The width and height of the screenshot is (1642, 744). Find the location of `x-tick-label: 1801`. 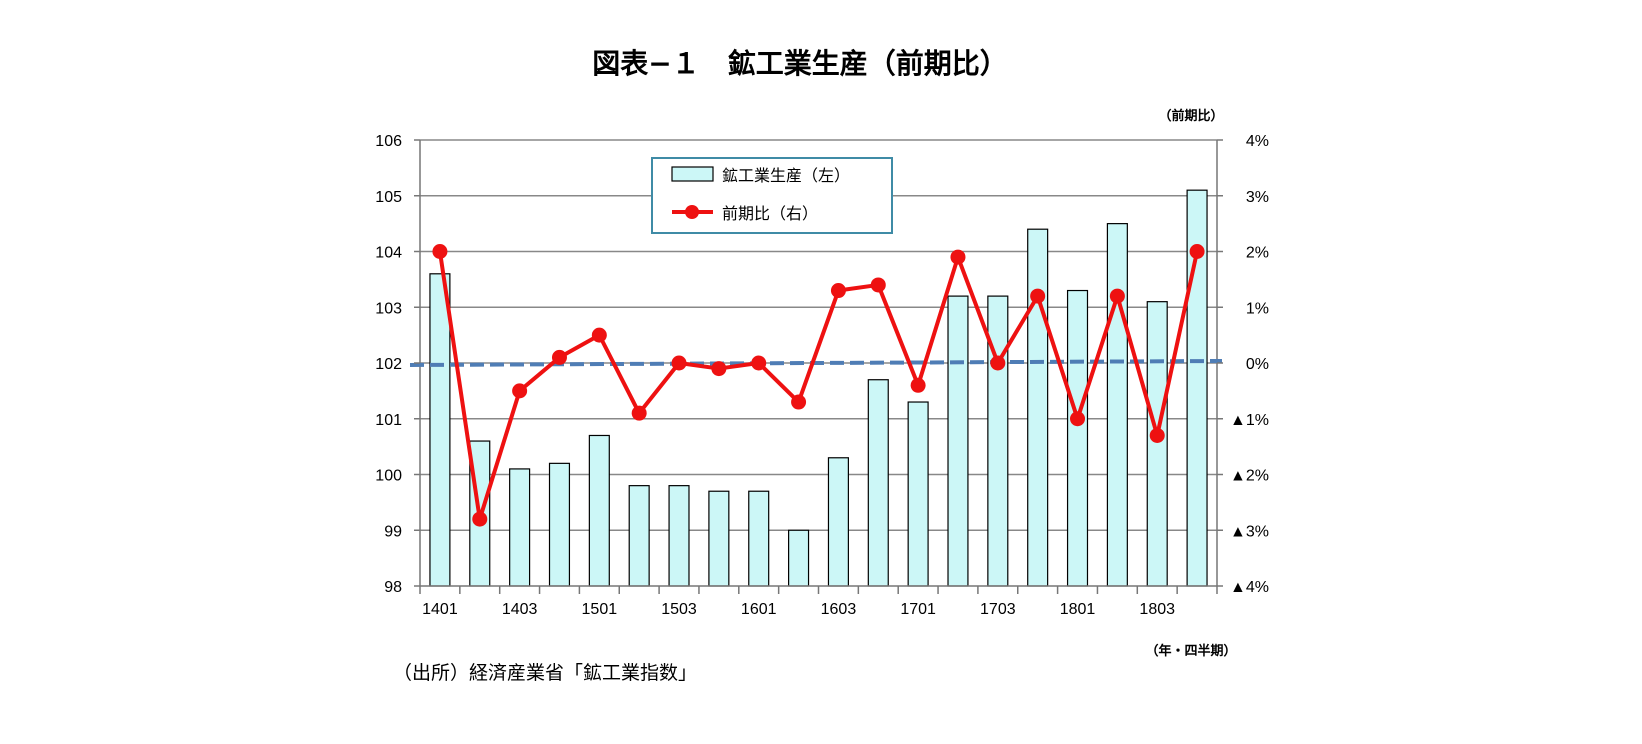

x-tick-label: 1801 is located at coordinates (1078, 609).